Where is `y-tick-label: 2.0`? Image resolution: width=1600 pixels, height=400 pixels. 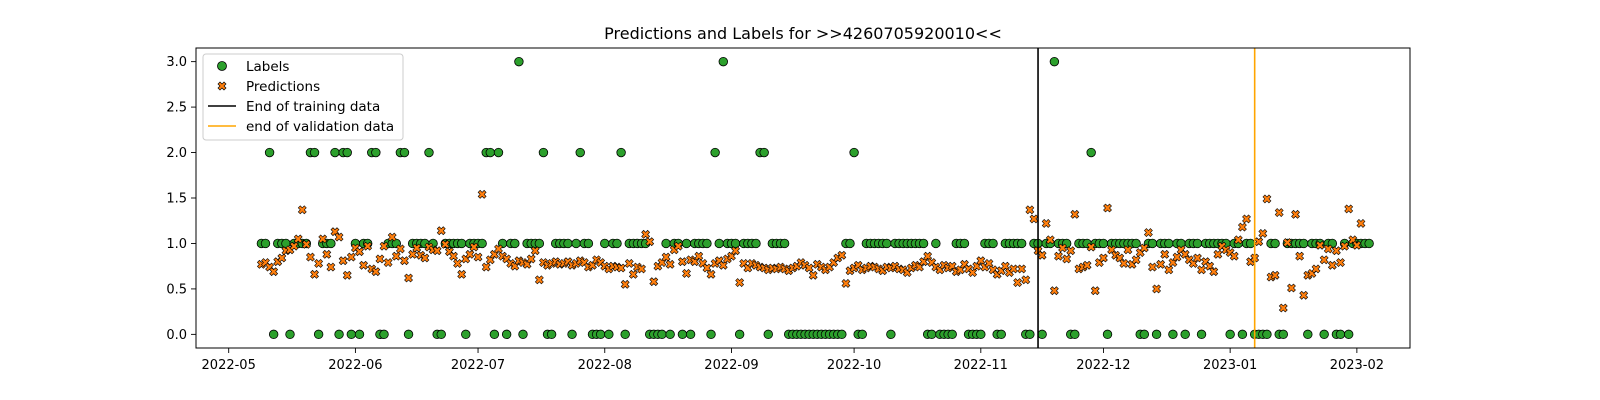
y-tick-label: 2.0 is located at coordinates (176, 153).